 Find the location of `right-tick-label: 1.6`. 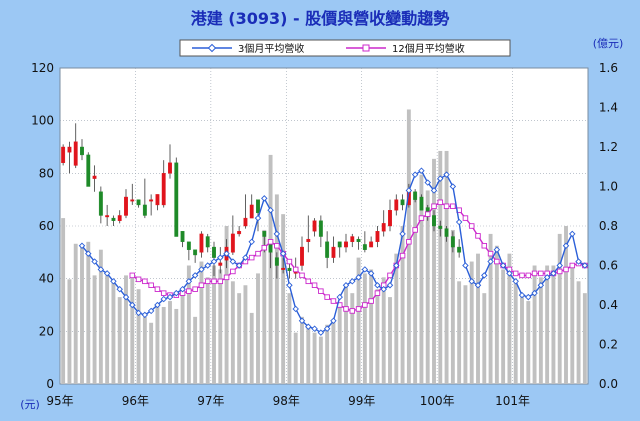

right-tick-label: 1.6 is located at coordinates (608, 68).